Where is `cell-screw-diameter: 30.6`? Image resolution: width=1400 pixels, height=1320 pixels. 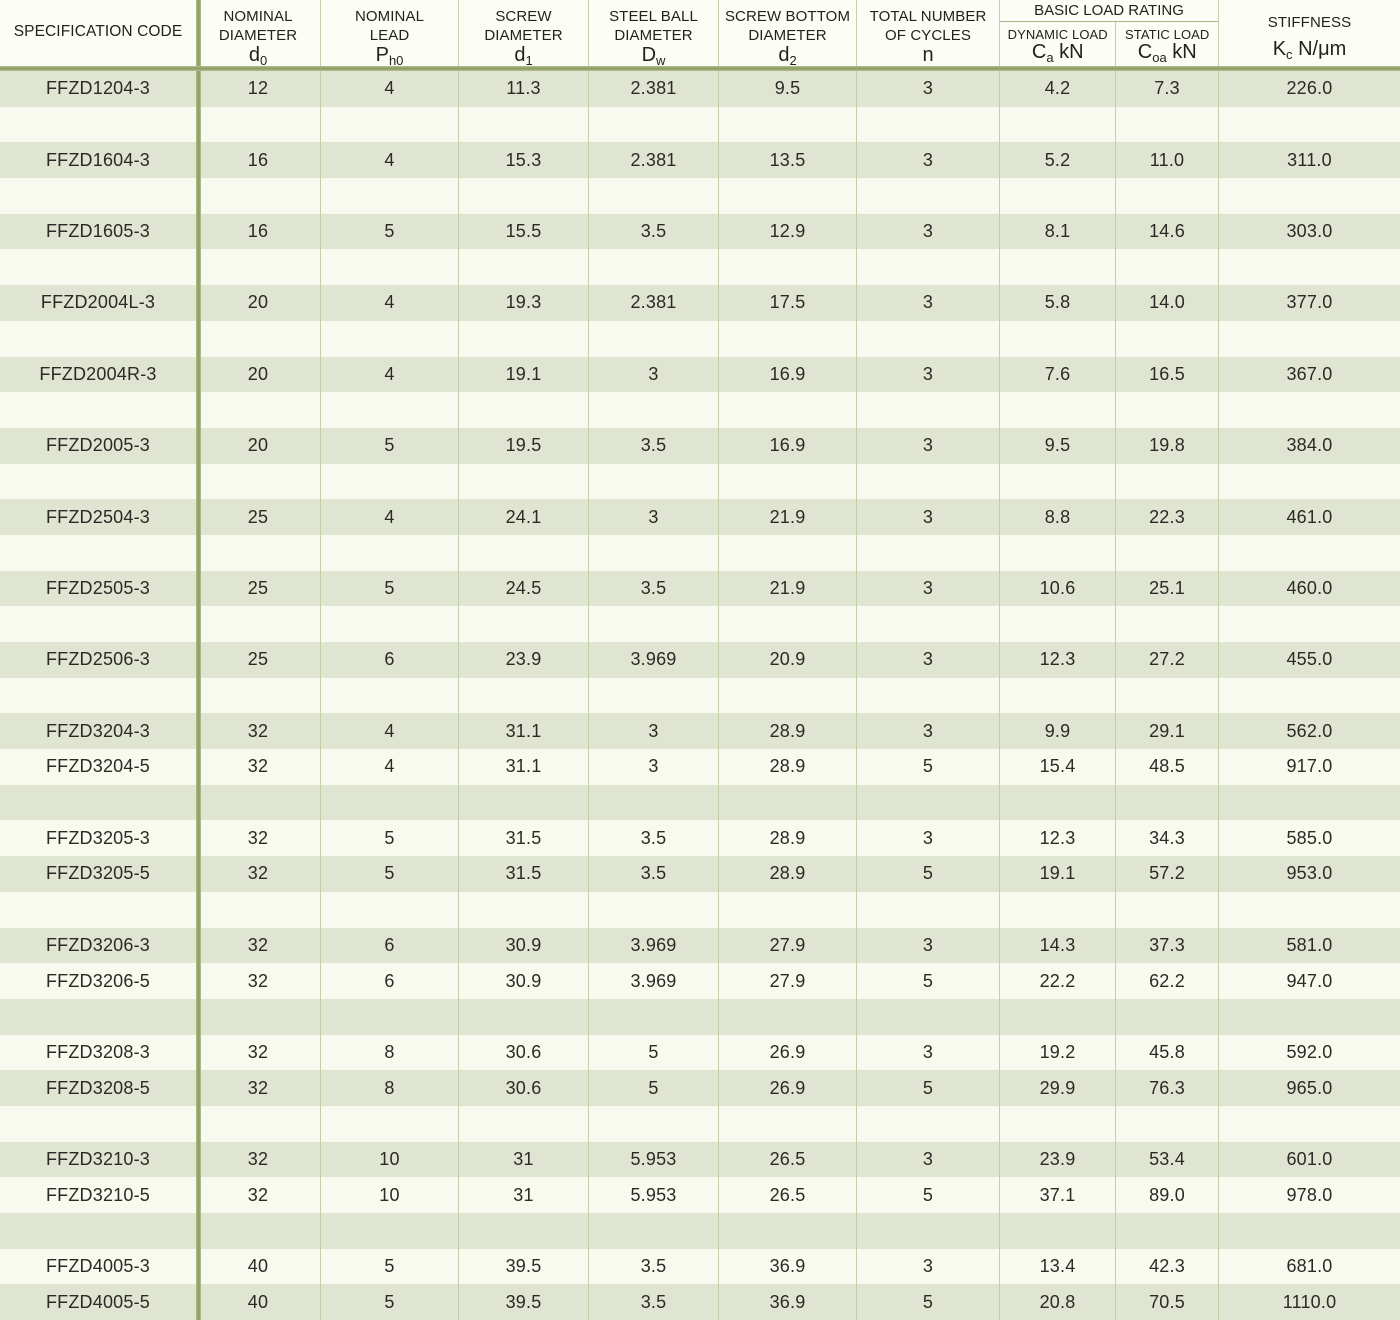
cell-screw-diameter: 30.6 is located at coordinates (523, 1088).